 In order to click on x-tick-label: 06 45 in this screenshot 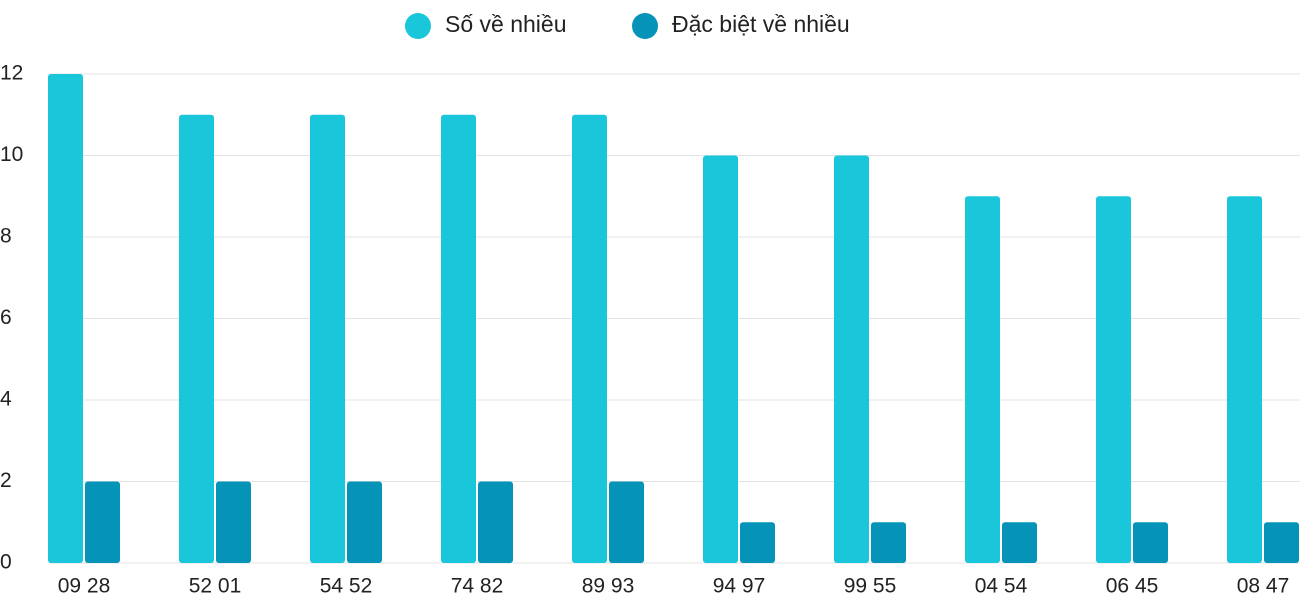, I will do `click(1132, 586)`.